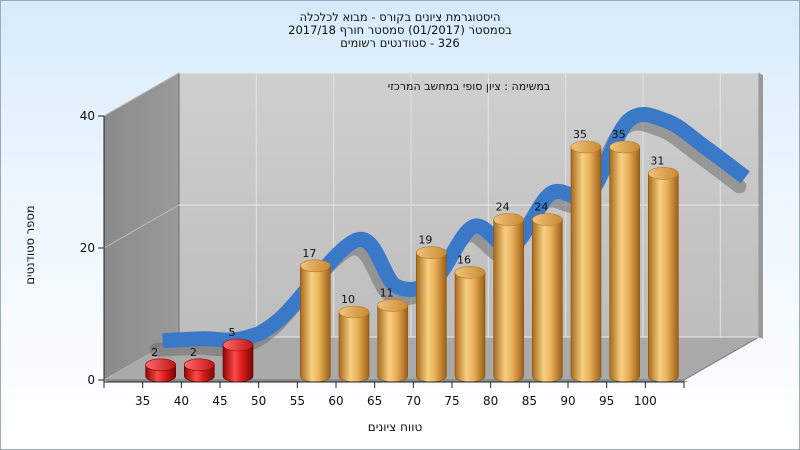 The image size is (800, 450). What do you see at coordinates (238, 354) in the screenshot?
I see `bar: 5` at bounding box center [238, 354].